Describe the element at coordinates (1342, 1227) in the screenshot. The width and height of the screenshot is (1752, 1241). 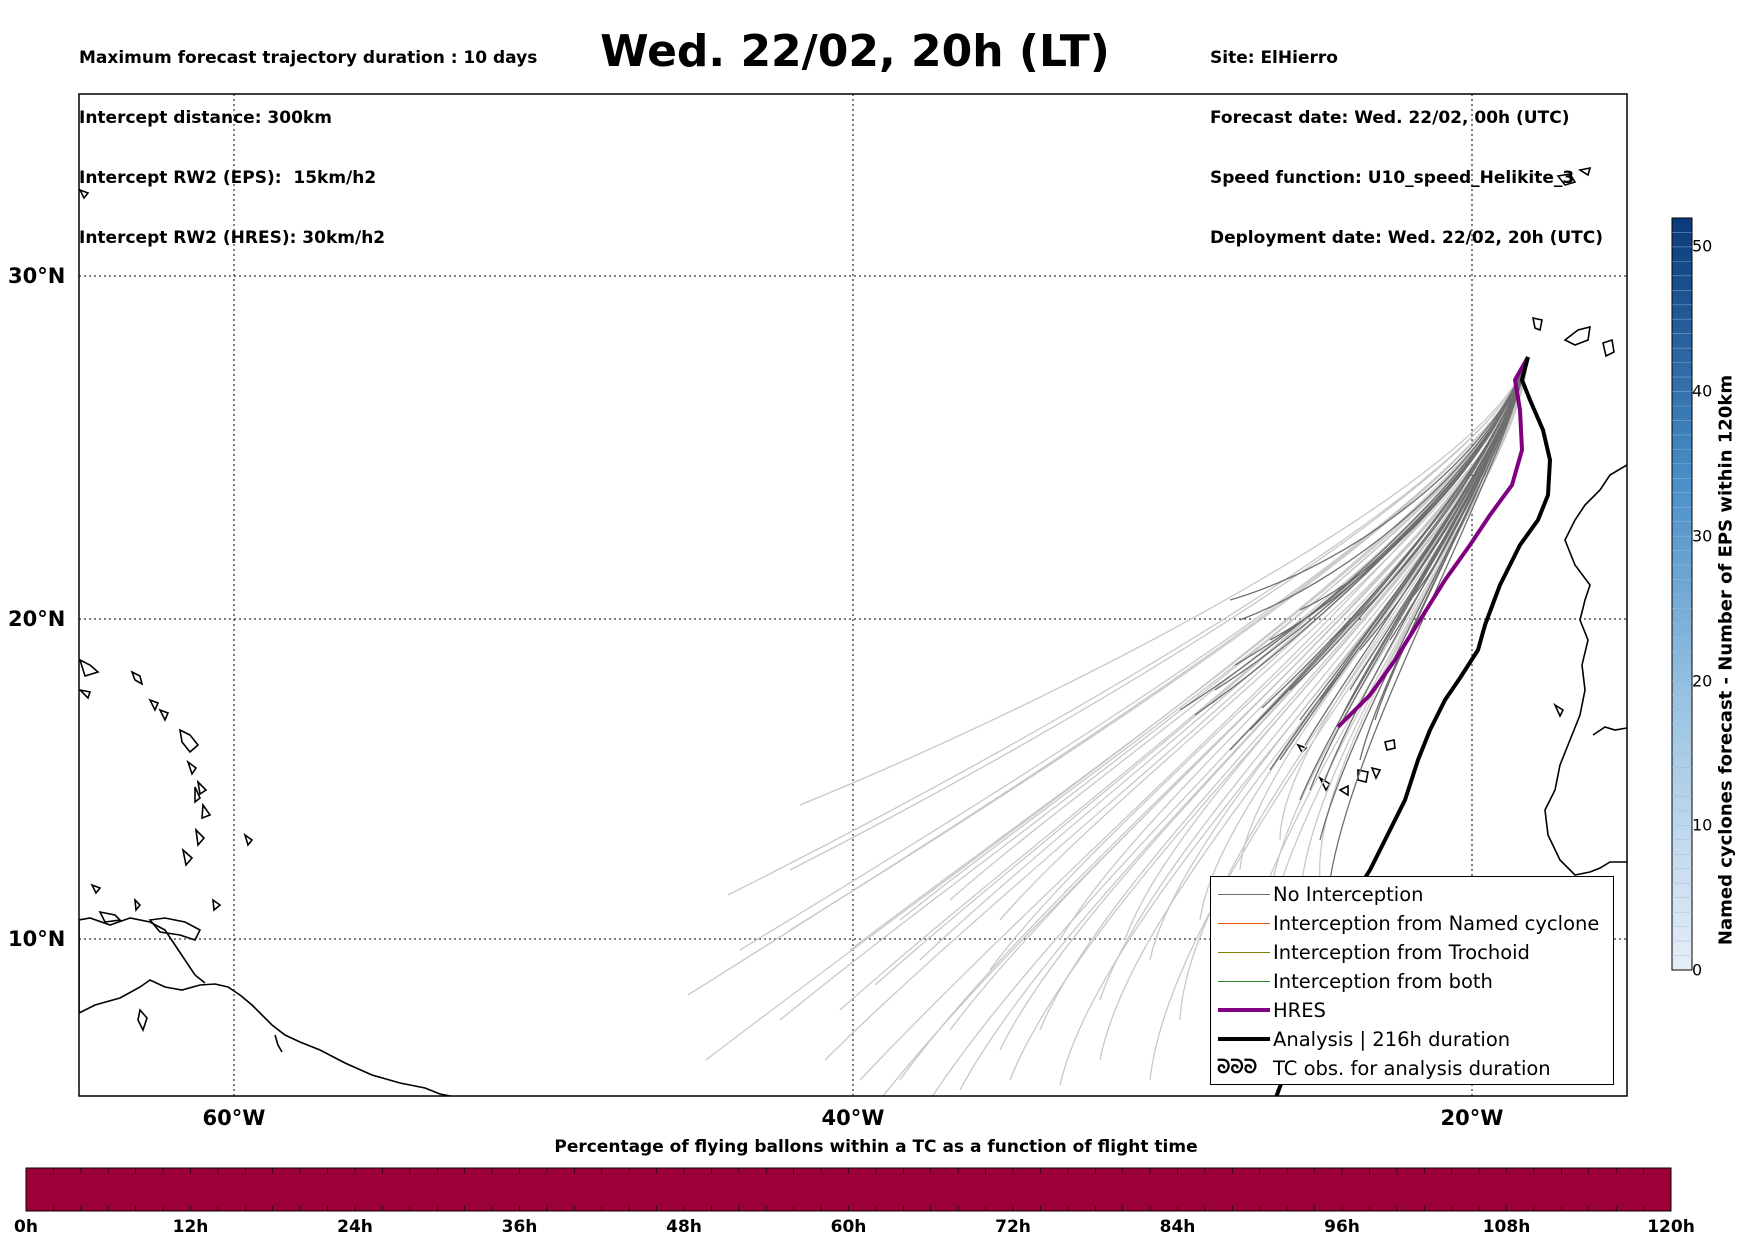
I see `percentage-bar-tick-label: 96h` at that location.